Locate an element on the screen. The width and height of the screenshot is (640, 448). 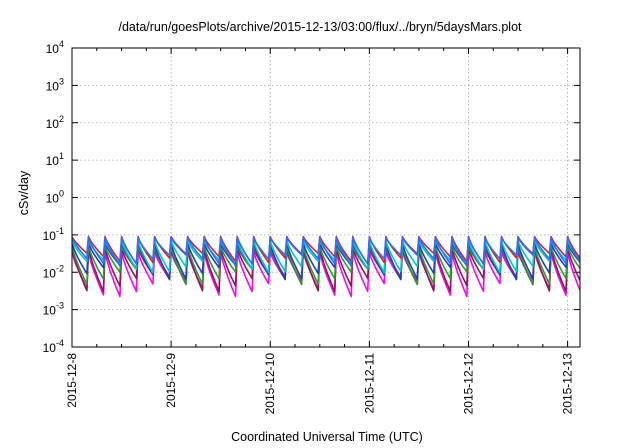
y-tick-label: 10³ is located at coordinates (55, 84).